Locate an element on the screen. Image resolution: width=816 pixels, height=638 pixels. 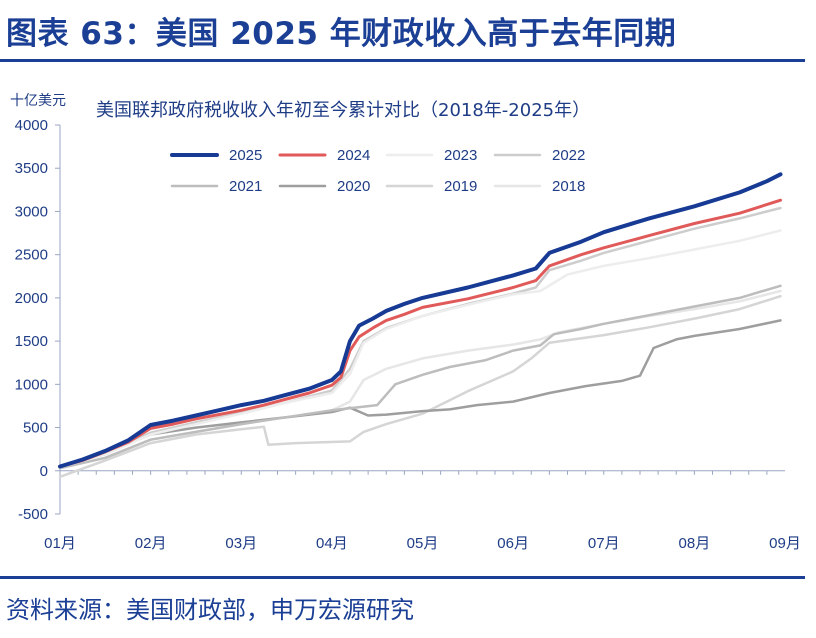
x-axis: 01月 02月 03月 04月 05月 06月 07月 08月 09月 is located at coordinates (422, 511).